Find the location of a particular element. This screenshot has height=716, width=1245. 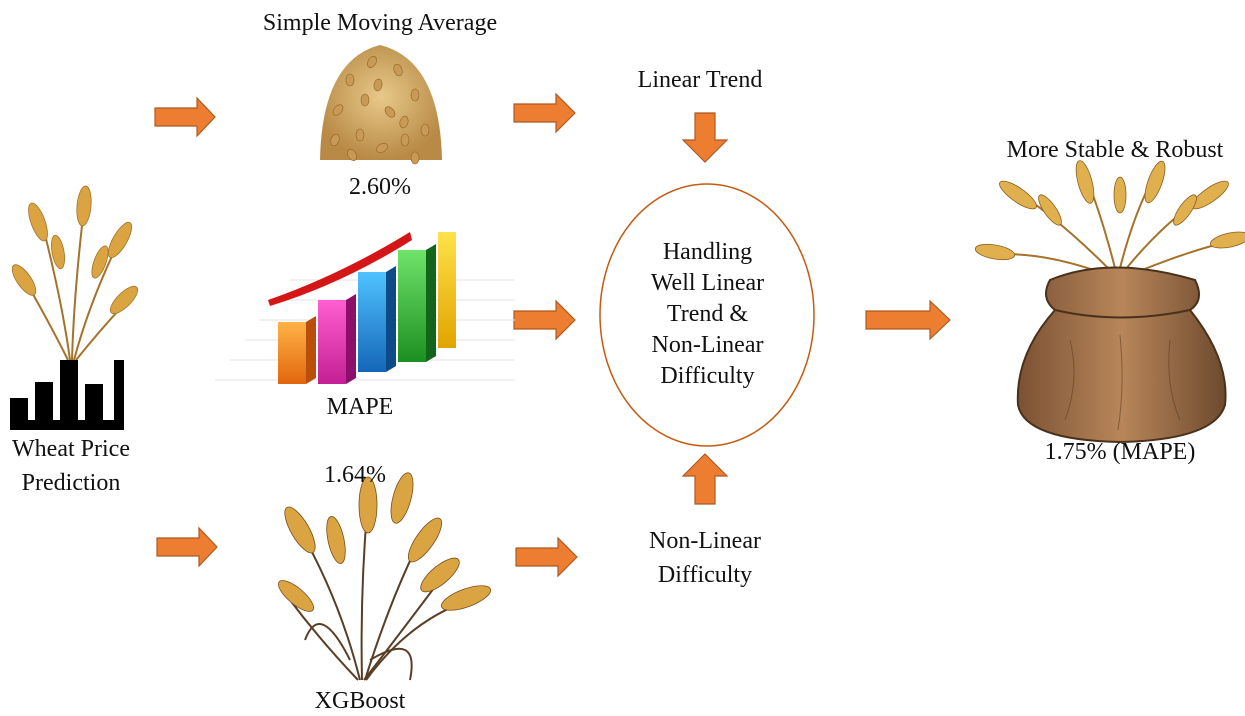

mape-label: MAPE is located at coordinates (360, 407).